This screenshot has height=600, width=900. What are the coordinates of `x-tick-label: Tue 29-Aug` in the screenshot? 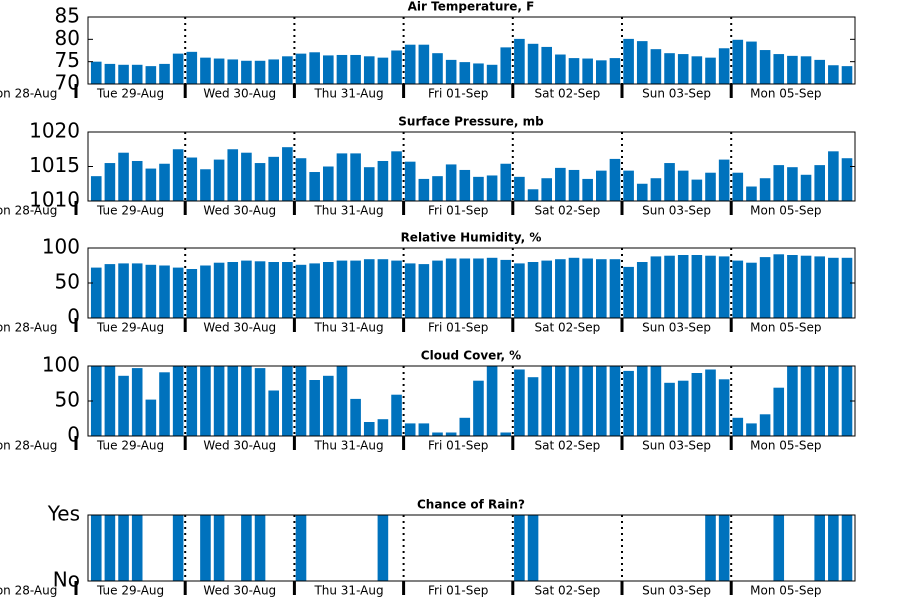 It's located at (130, 591).